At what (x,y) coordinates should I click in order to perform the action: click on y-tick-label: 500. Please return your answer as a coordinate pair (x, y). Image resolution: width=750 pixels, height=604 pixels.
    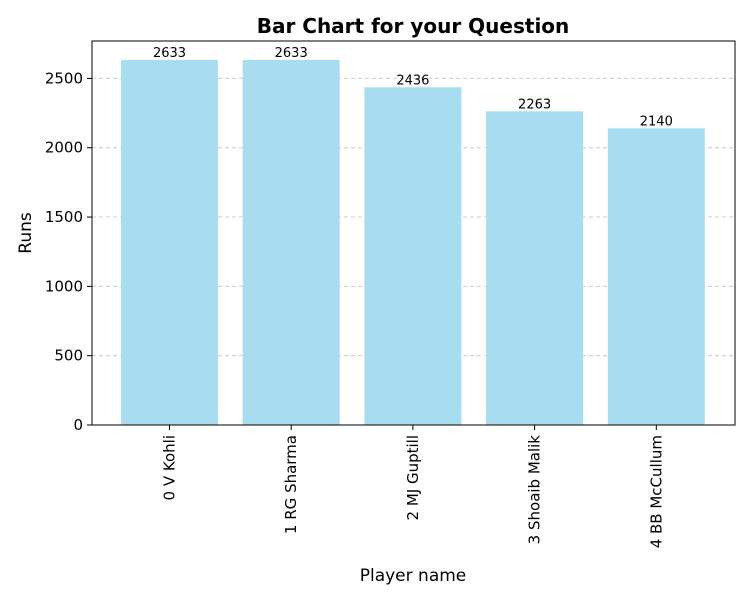
    Looking at the image, I should click on (68, 356).